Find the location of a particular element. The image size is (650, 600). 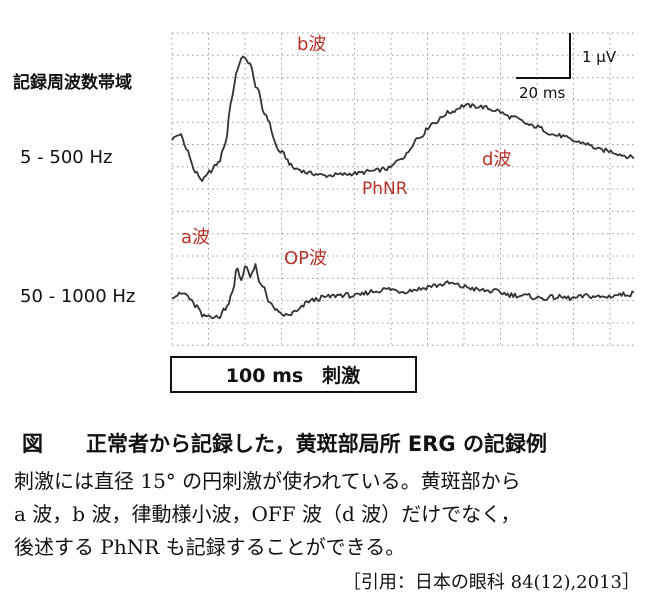

annotation-d-wave: d波 is located at coordinates (496, 159).